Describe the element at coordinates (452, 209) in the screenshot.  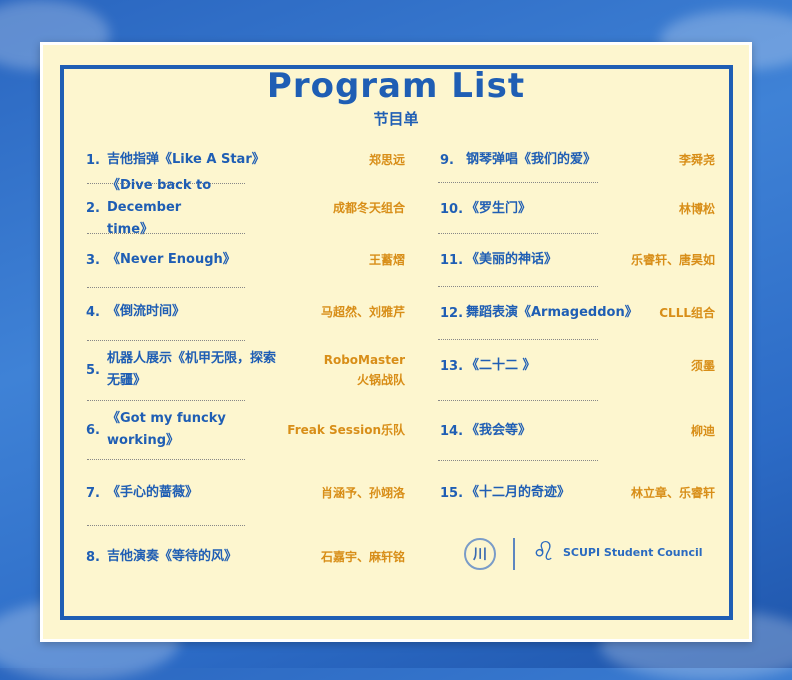
I see `program-number: 10.` at that location.